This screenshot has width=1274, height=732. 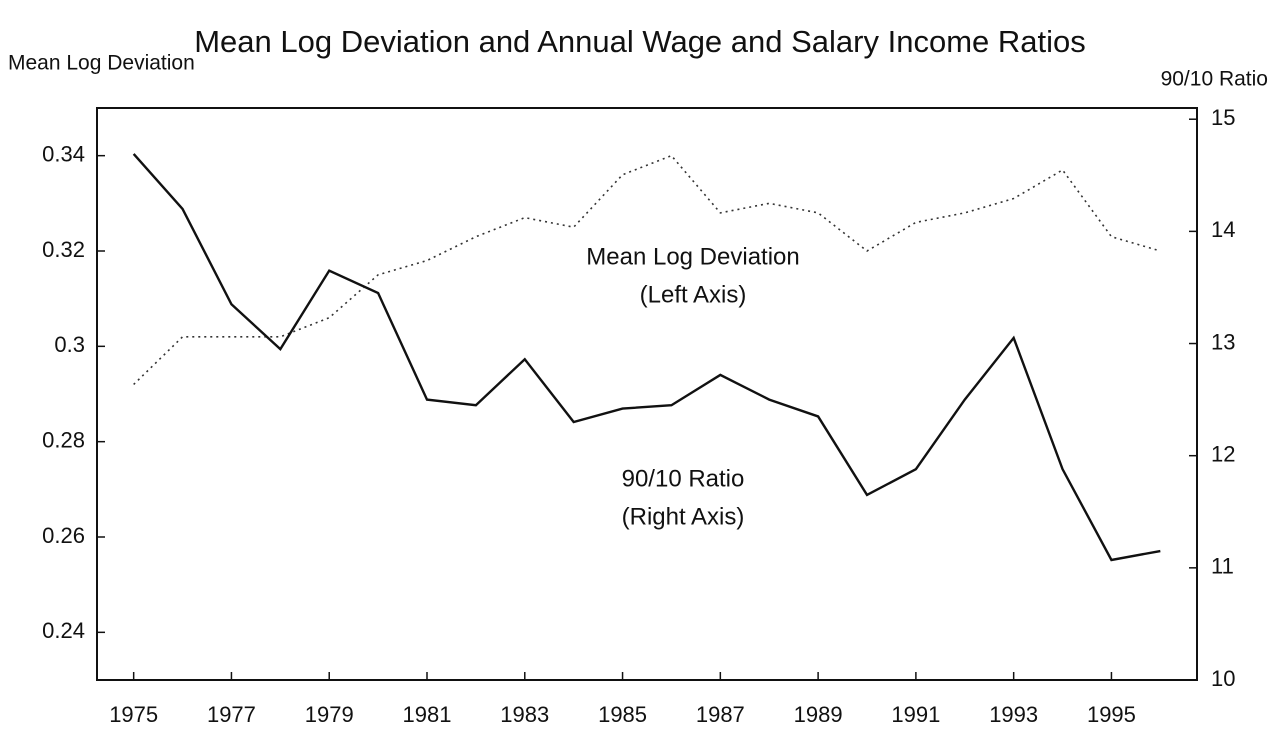 I want to click on y2-axis-label: 90/10 Ratio, so click(x=1214, y=79).